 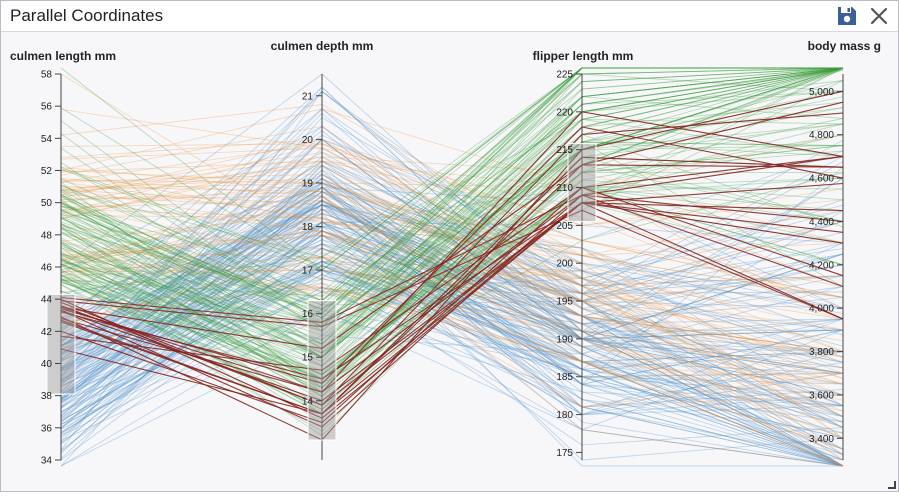 What do you see at coordinates (844, 46) in the screenshot?
I see `axis-label: body mass g` at bounding box center [844, 46].